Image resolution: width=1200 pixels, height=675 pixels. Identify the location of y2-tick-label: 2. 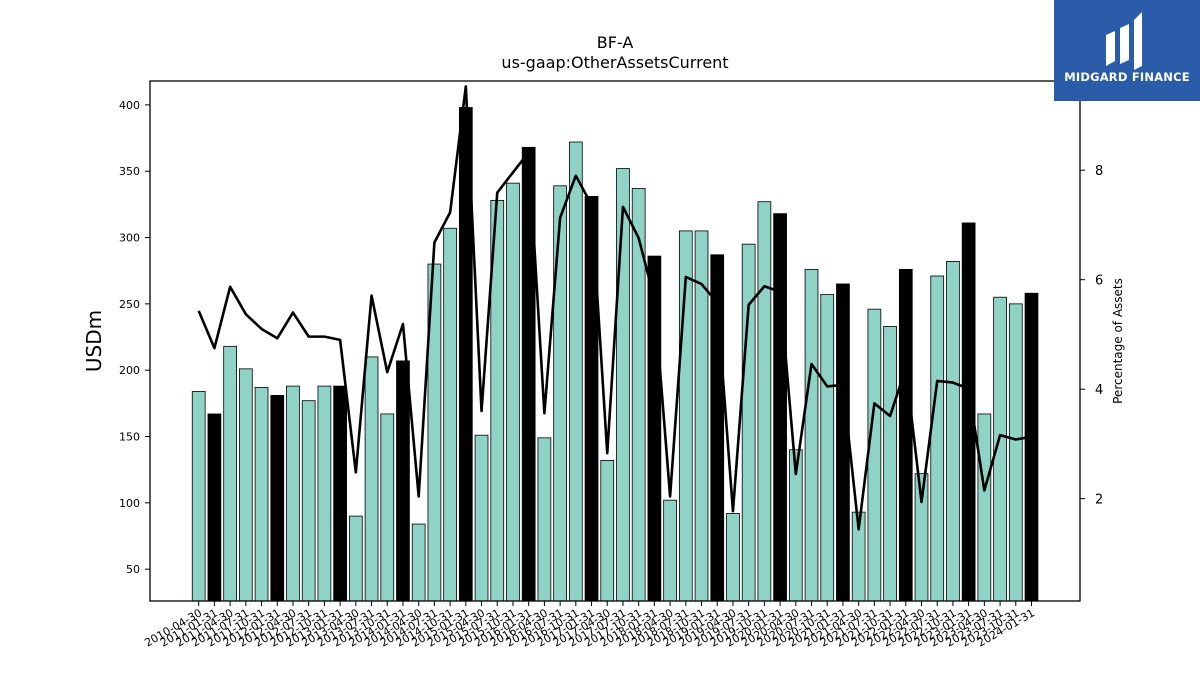
(1099, 500).